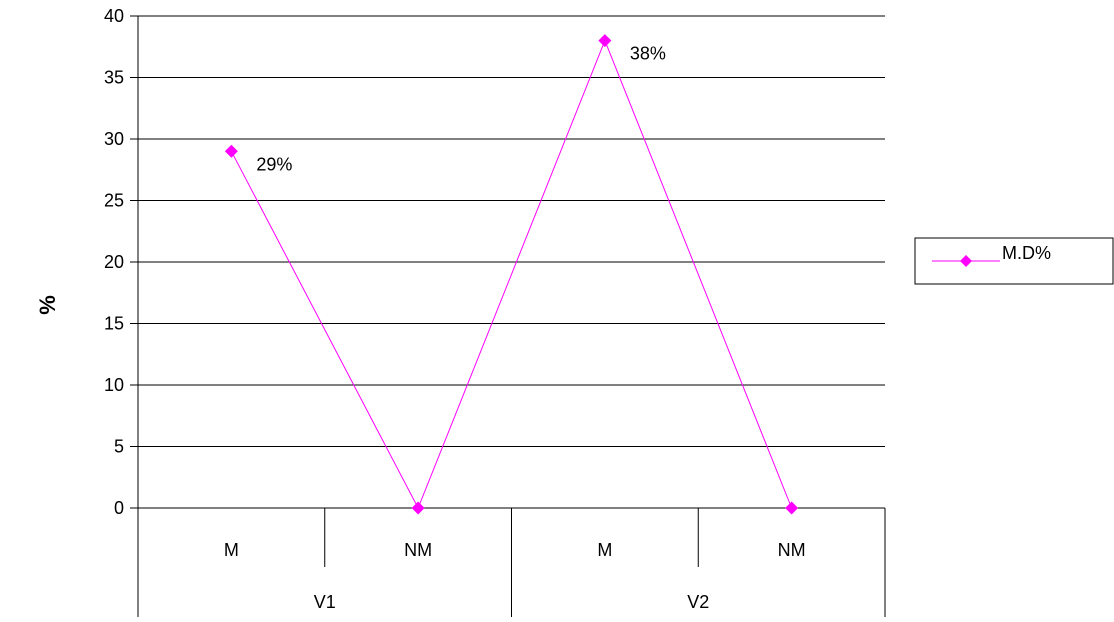  Describe the element at coordinates (119, 447) in the screenshot. I see `y-tick-label: 5` at that location.